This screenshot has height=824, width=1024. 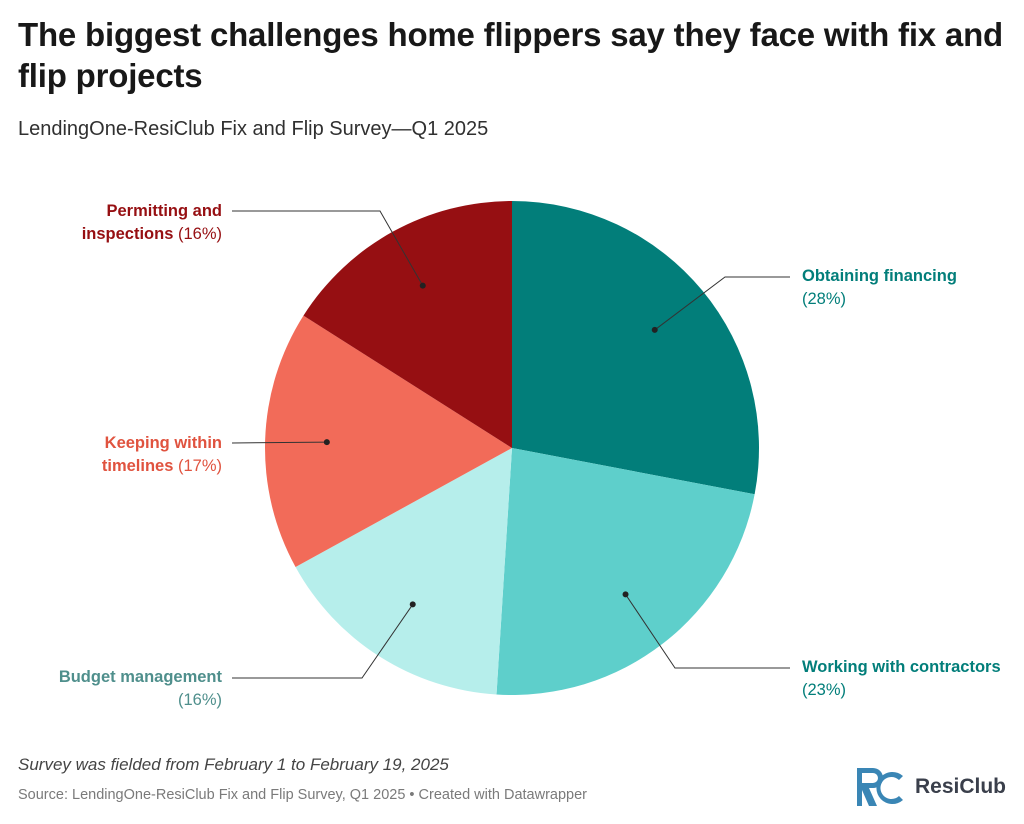 I want to click on slice-label-name: Permitting and inspections, so click(x=151, y=222).